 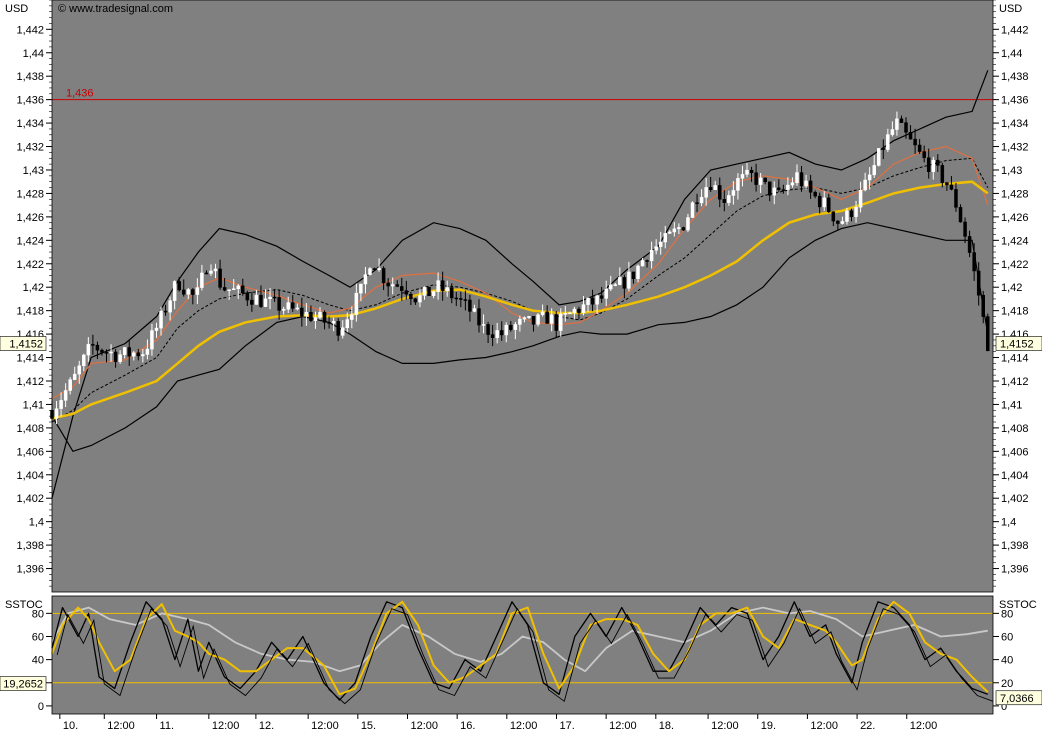 What do you see at coordinates (33, 405) in the screenshot?
I see `price-tick-label-left: 1,41` at bounding box center [33, 405].